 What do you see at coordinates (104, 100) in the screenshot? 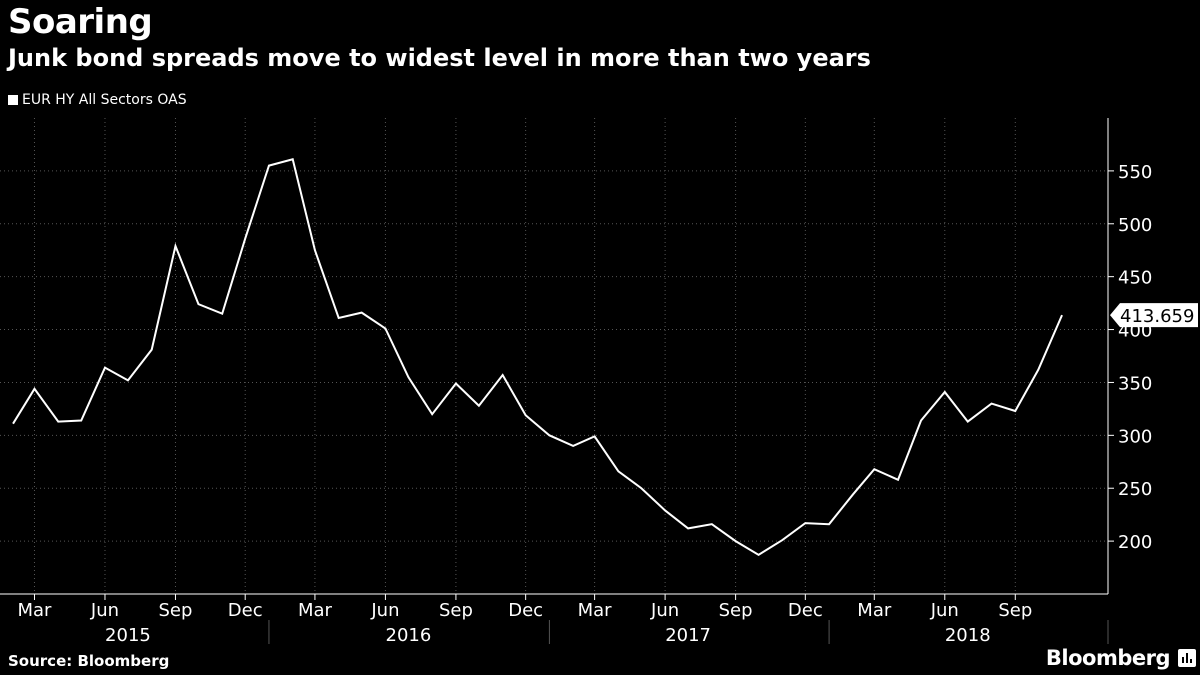
I see `legend-label: EUR HY All Sectors OAS` at bounding box center [104, 100].